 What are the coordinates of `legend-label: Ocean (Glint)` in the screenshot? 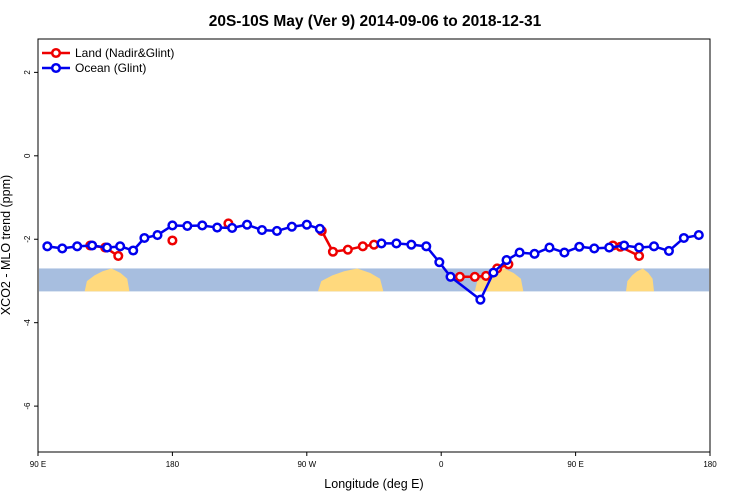 It's located at (110, 68).